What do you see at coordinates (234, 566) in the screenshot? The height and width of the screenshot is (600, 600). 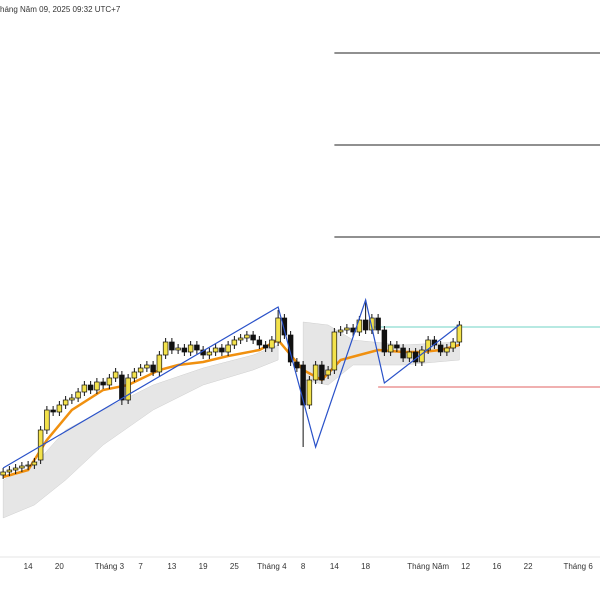 I see `x-tick-label: 25` at bounding box center [234, 566].